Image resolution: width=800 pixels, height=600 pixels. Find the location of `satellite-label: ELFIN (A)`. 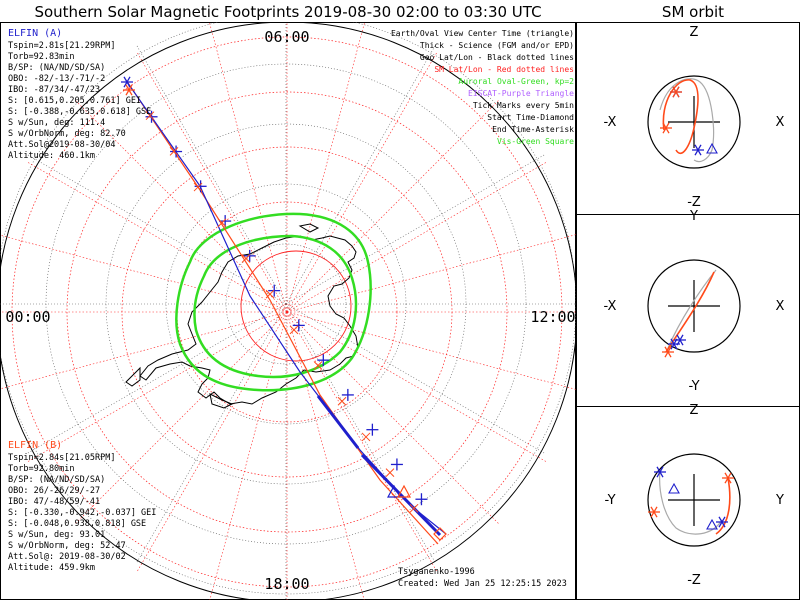

satellite-label: ELFIN (A) is located at coordinates (35, 33).